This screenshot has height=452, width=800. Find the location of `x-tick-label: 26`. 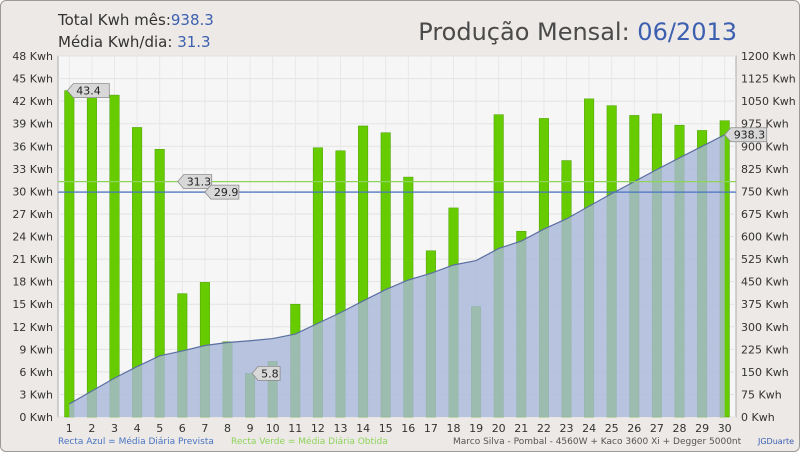

x-tick-label: 26 is located at coordinates (634, 428).